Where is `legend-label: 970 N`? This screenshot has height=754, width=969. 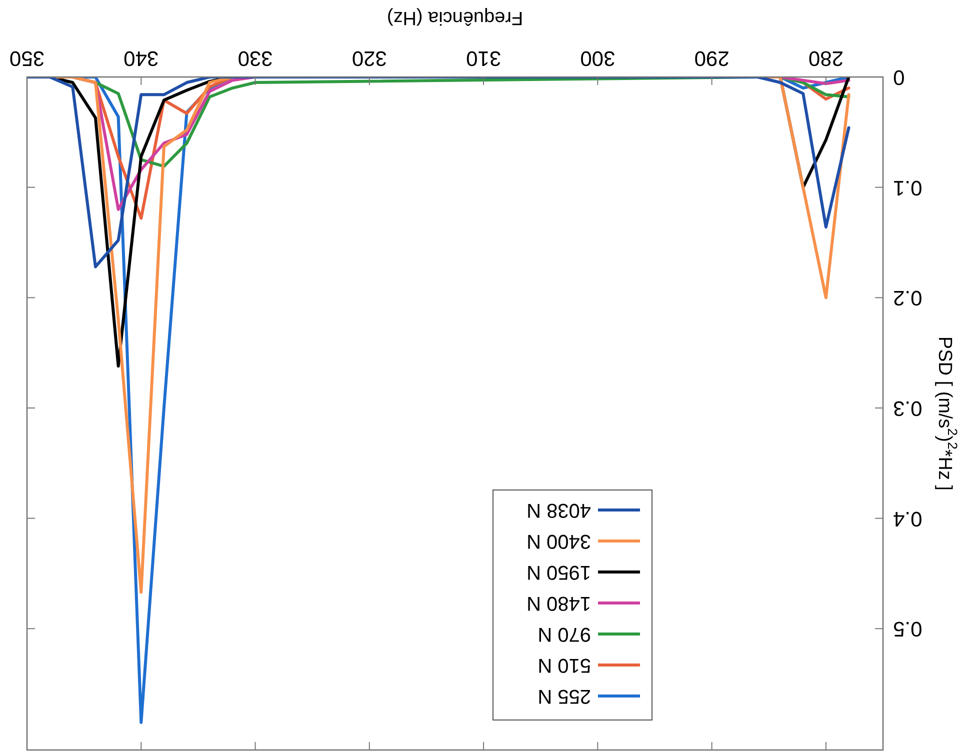
legend-label: 970 N is located at coordinates (564, 634).